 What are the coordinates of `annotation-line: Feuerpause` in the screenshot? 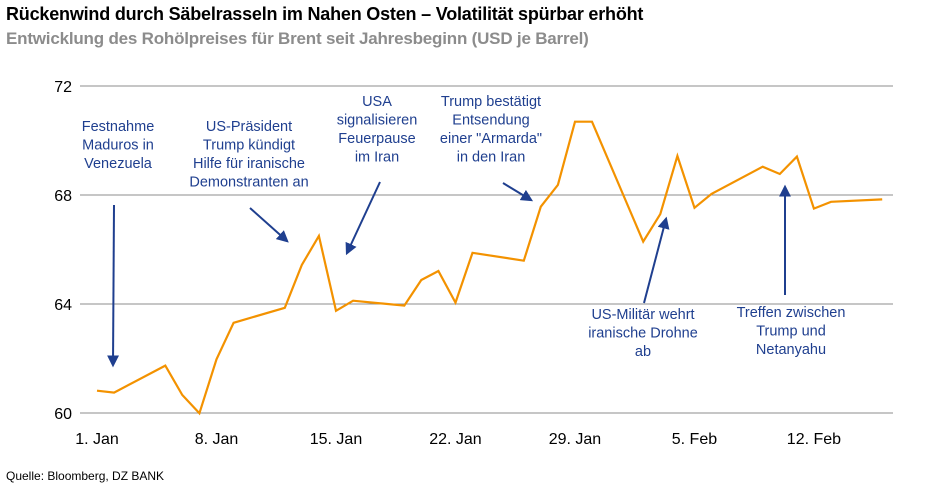 It's located at (376, 139).